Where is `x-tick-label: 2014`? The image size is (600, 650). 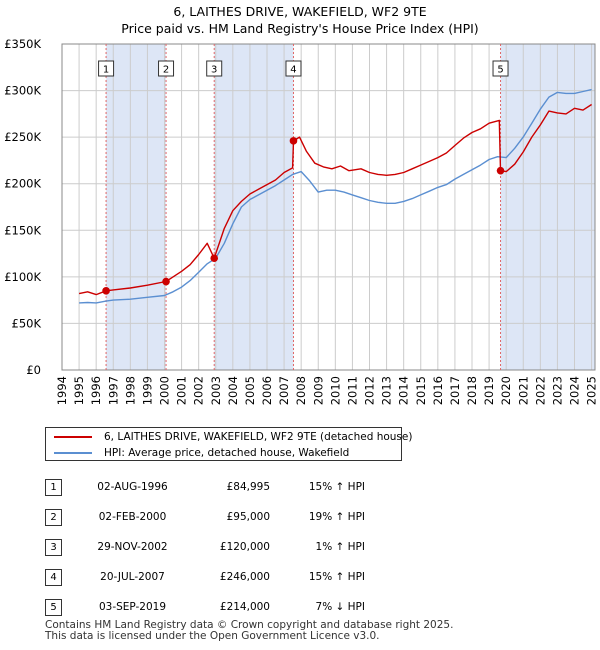
x-tick-label: 2014 is located at coordinates (404, 390).